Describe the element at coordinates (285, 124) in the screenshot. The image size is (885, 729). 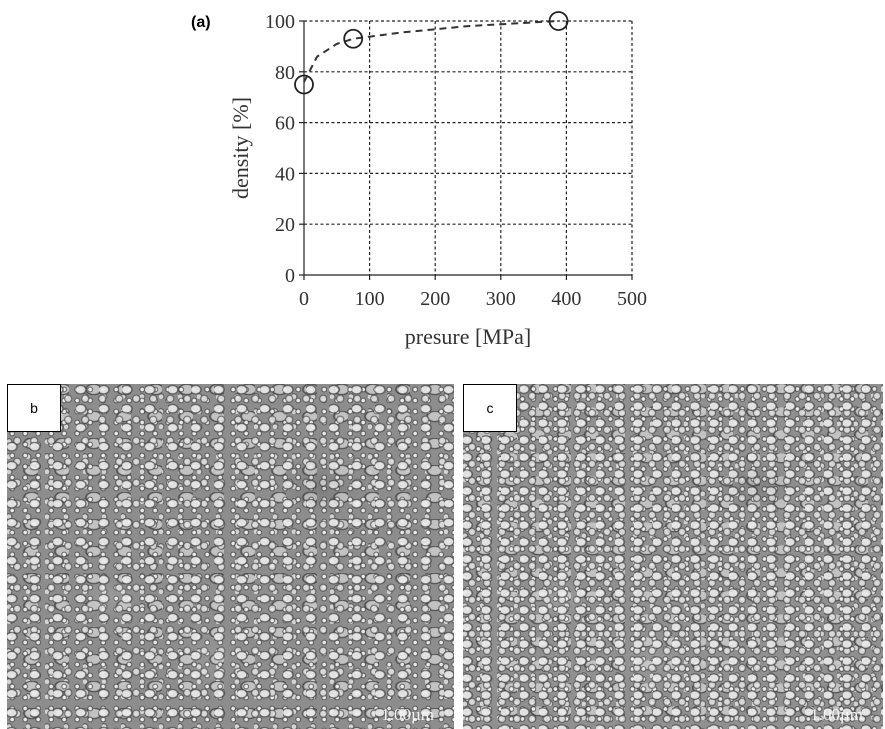
I see `y-tick-label: 60` at that location.